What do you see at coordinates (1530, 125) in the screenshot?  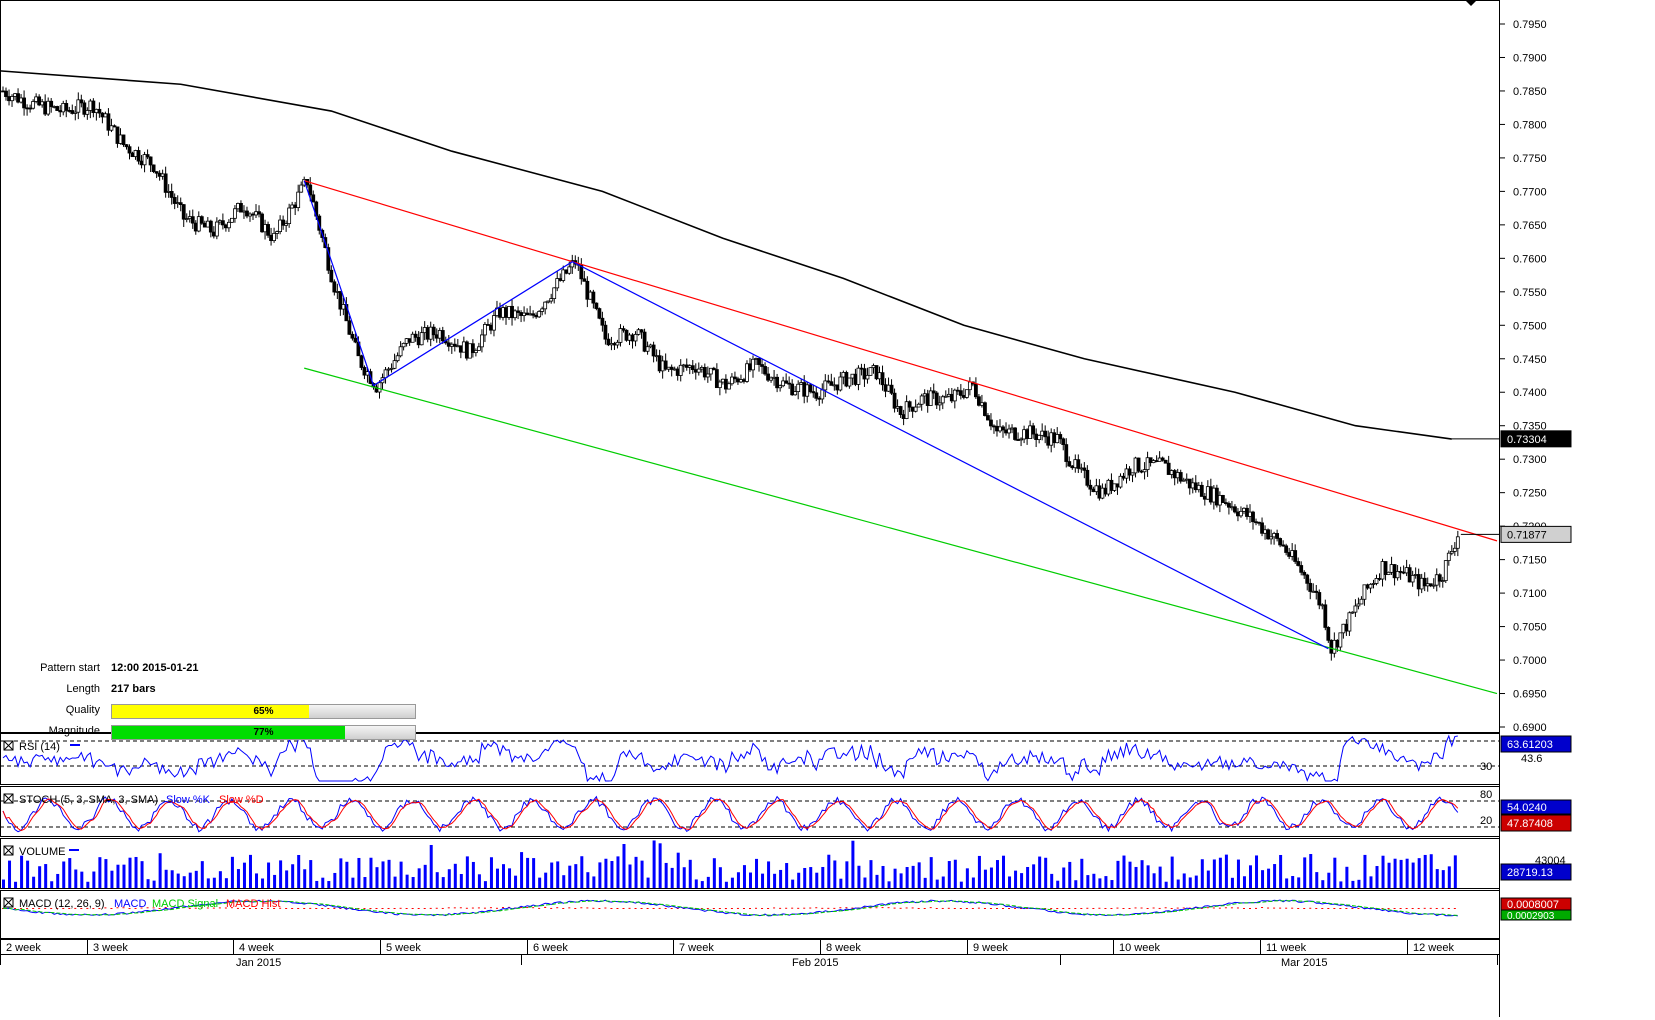 I see `price-tick-label: 0.7800` at bounding box center [1530, 125].